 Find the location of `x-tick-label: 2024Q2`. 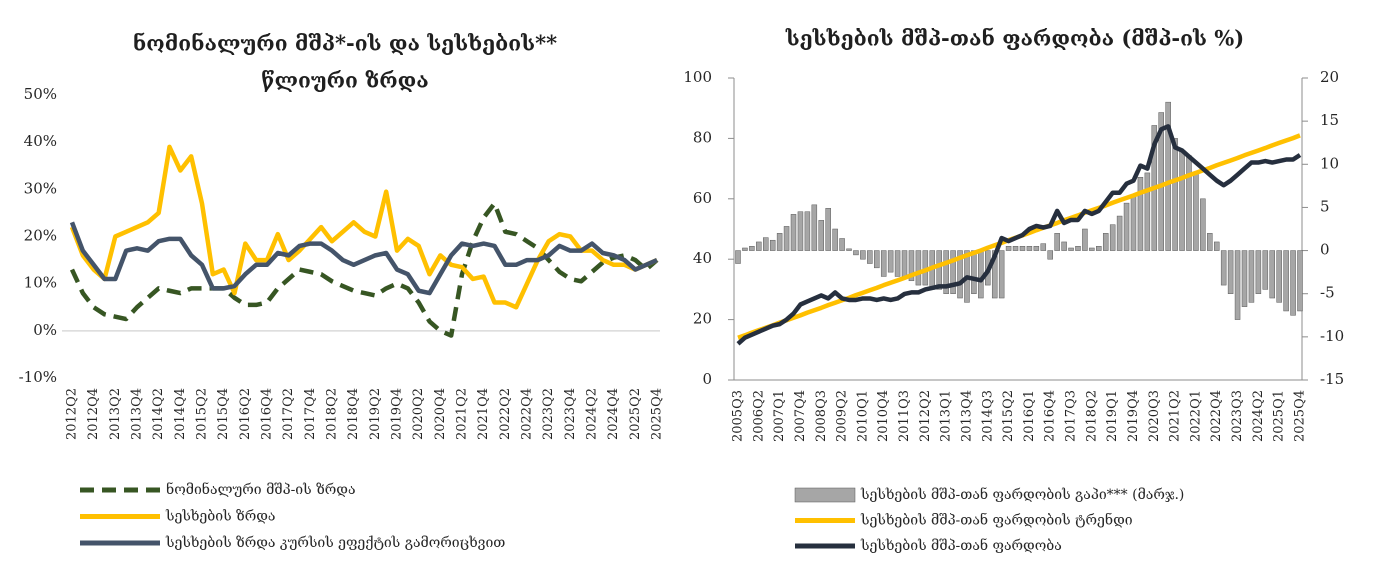

x-tick-label: 2024Q2 is located at coordinates (1258, 416).